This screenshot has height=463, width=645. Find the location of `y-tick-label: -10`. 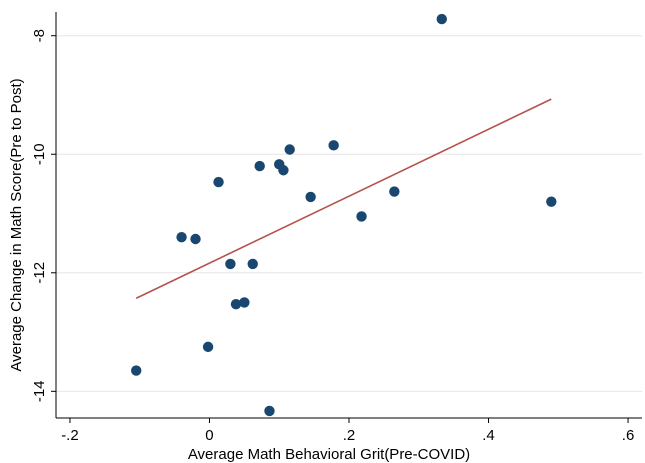

y-tick-label: -10 is located at coordinates (39, 154).